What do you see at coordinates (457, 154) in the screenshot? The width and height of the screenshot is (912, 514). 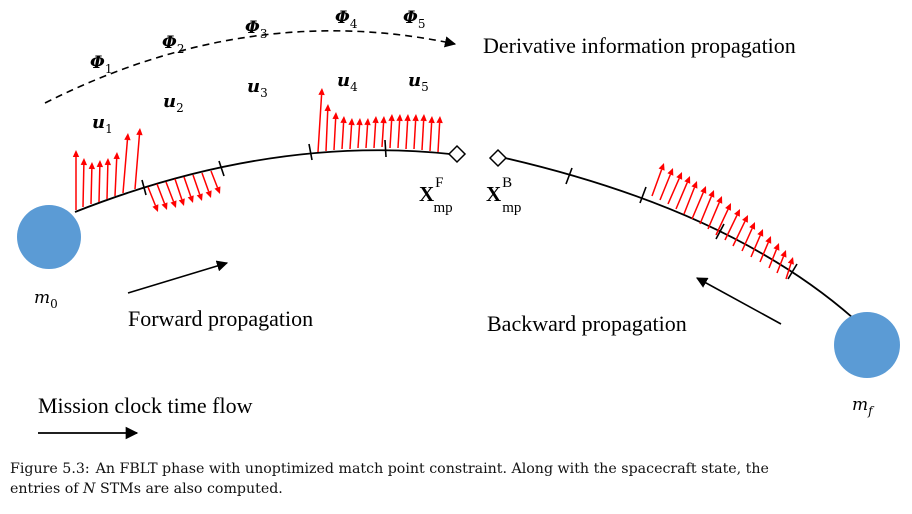 I see `forward-match-point-marker` at bounding box center [457, 154].